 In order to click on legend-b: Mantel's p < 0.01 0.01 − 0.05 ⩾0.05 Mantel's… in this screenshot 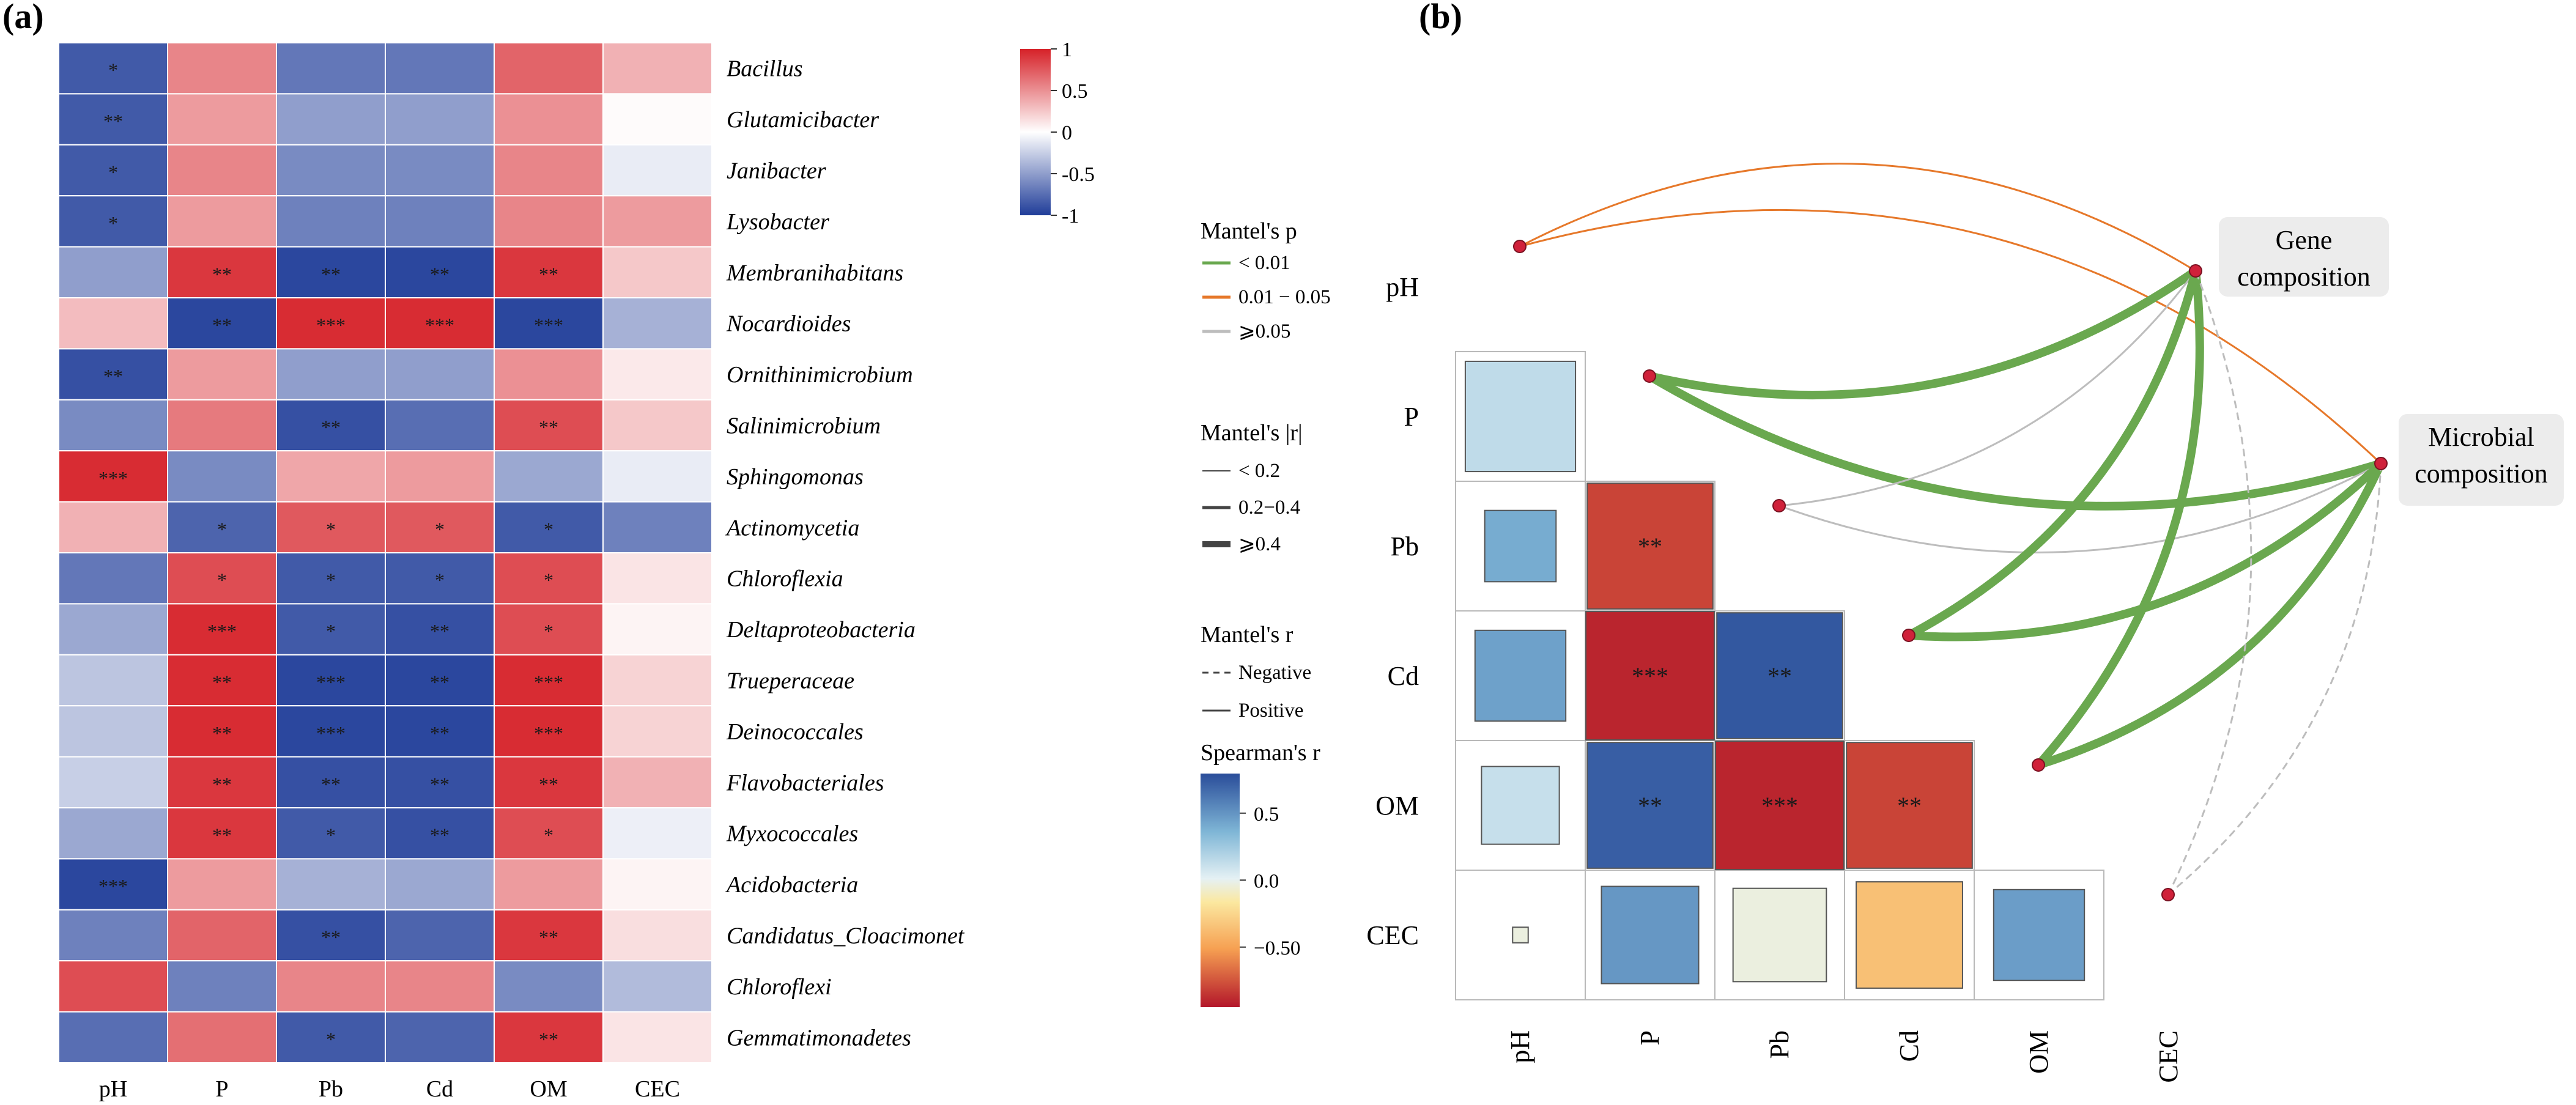, I will do `click(1266, 588)`.